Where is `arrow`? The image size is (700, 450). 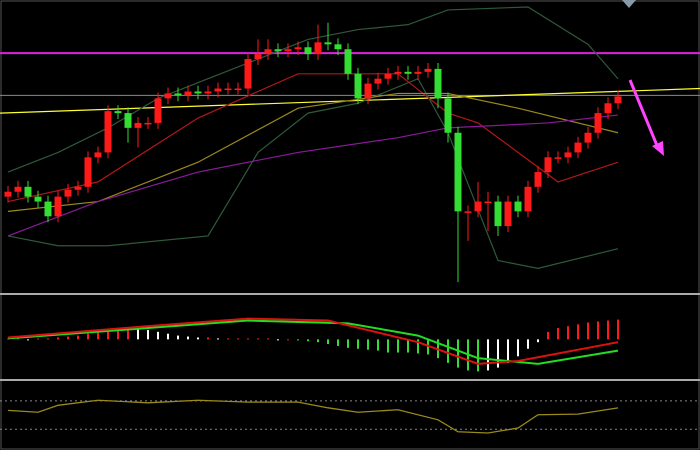 arrow is located at coordinates (644, 114).